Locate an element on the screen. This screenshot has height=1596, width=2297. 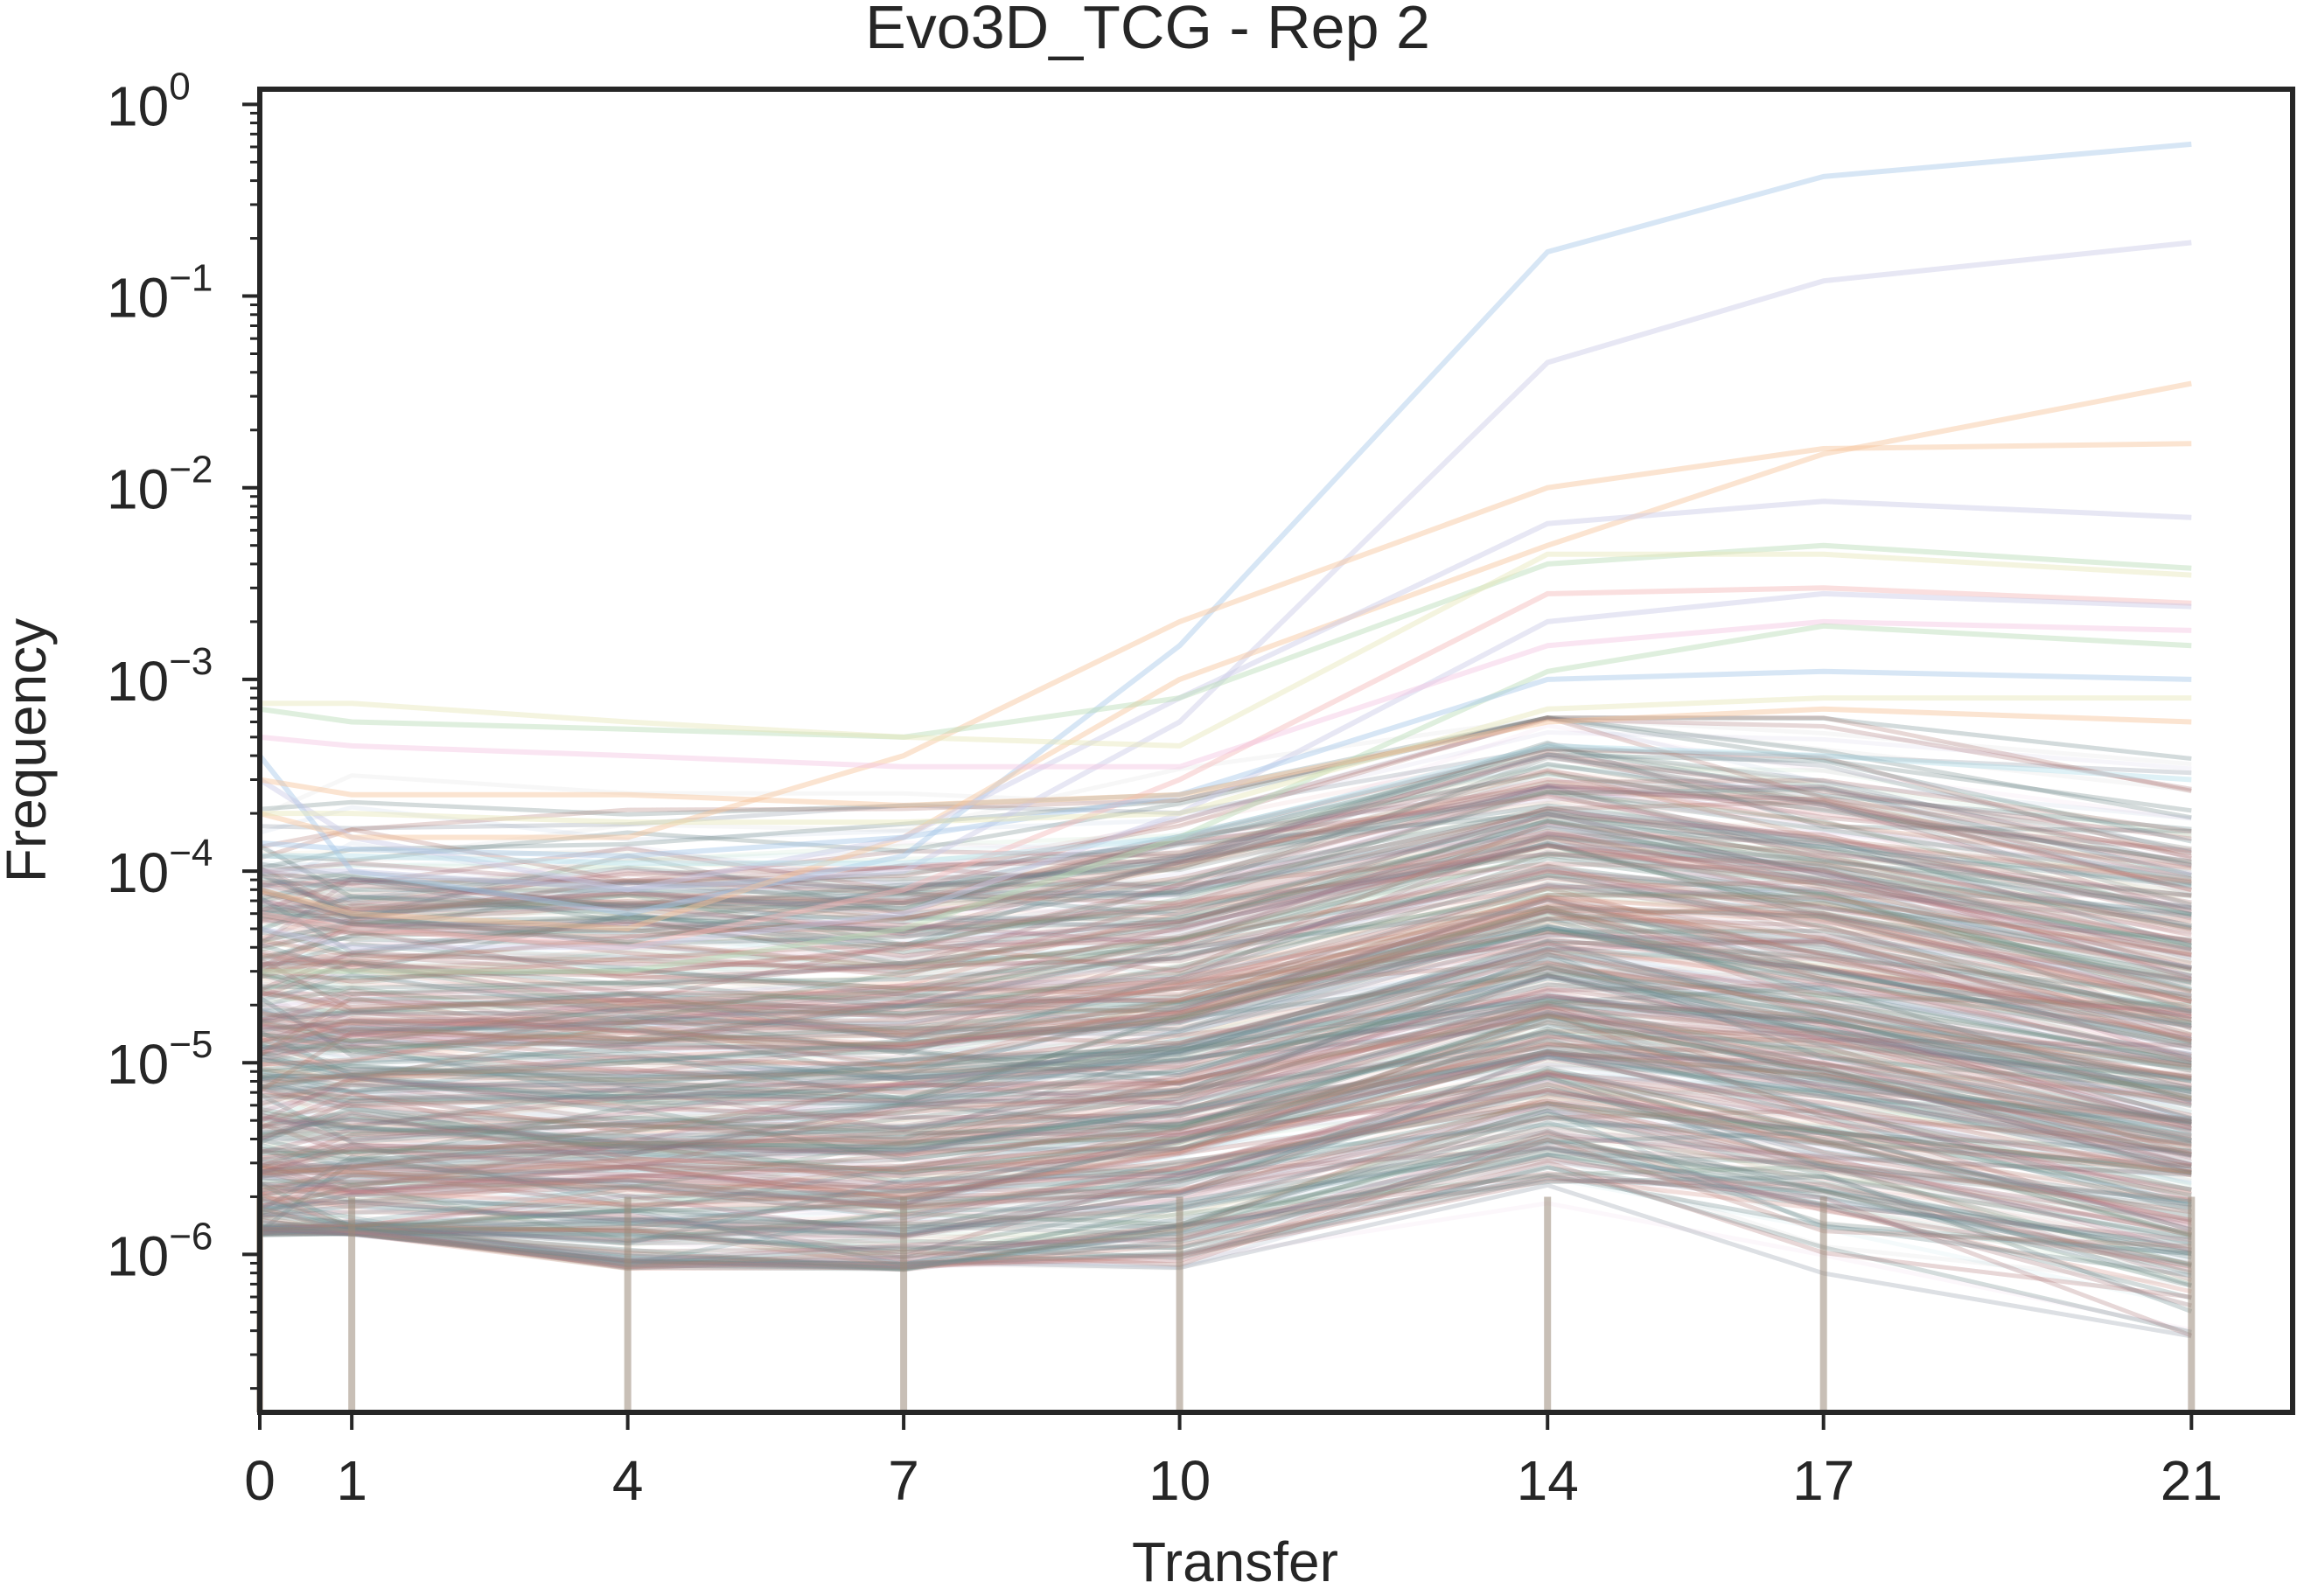
y-tick-label: 10−6 is located at coordinates (160, 1251).